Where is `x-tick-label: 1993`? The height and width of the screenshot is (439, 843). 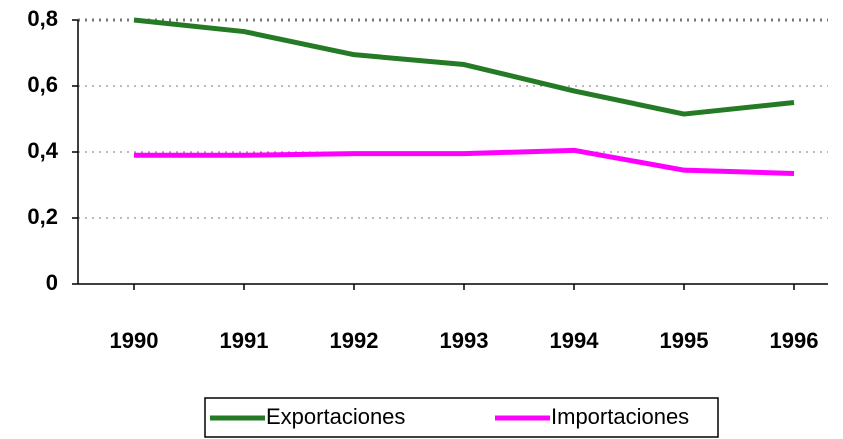
x-tick-label: 1993 is located at coordinates (464, 340).